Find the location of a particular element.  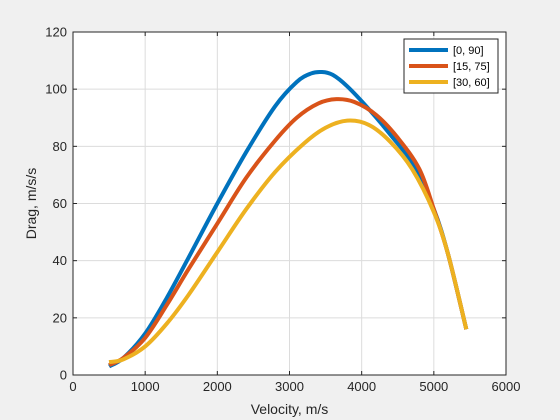

x-tick-label: 4000 is located at coordinates (361, 386).